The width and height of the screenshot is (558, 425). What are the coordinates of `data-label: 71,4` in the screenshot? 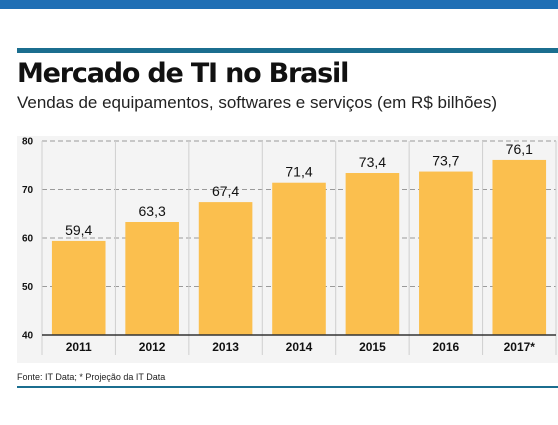 It's located at (298, 172).